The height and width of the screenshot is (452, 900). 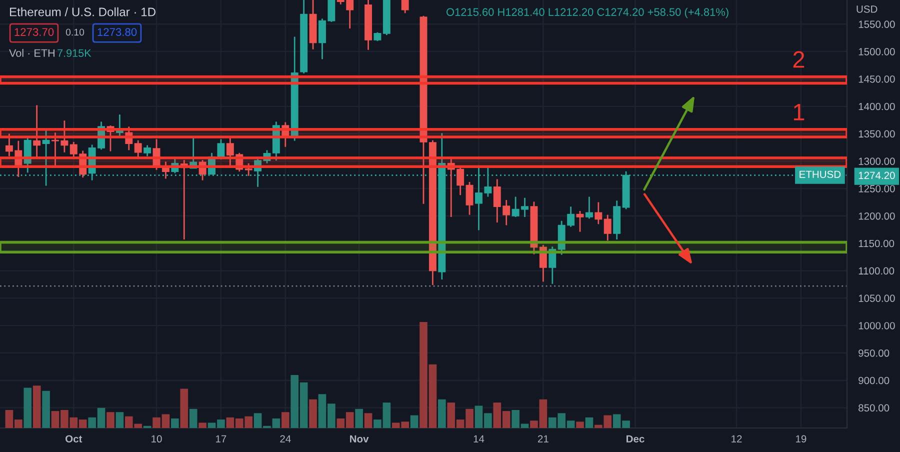 I want to click on y-tick-label: 850.00, so click(x=874, y=408).